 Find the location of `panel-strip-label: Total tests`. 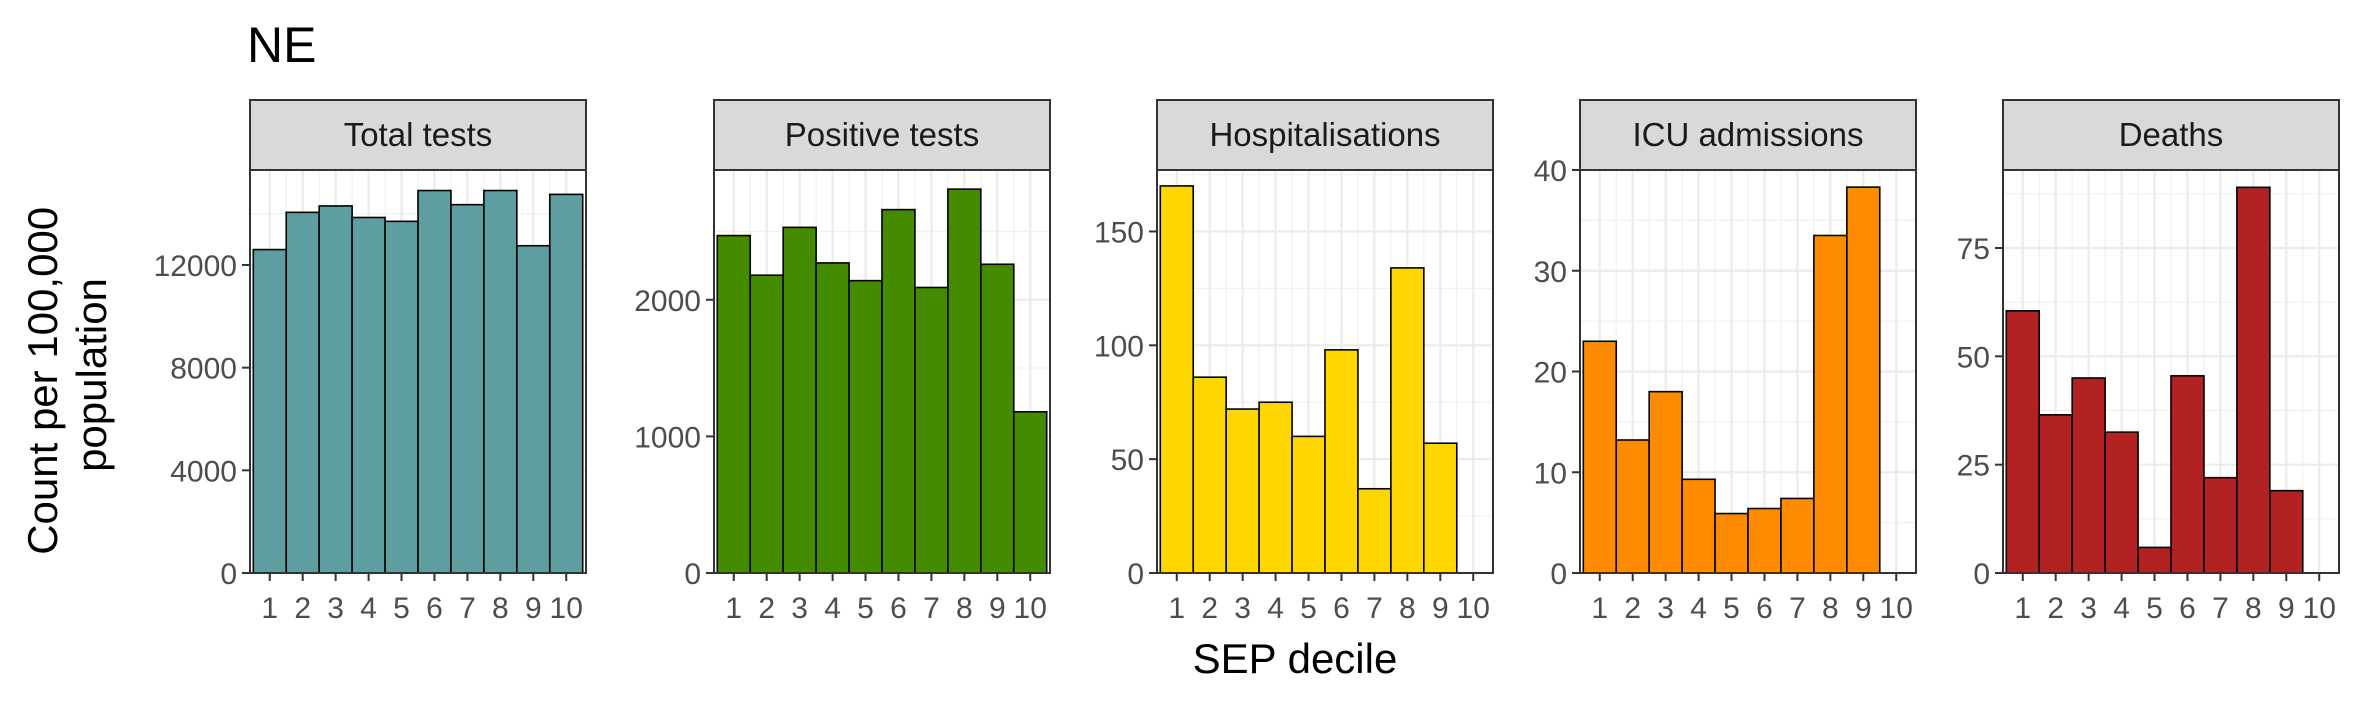

panel-strip-label: Total tests is located at coordinates (418, 134).